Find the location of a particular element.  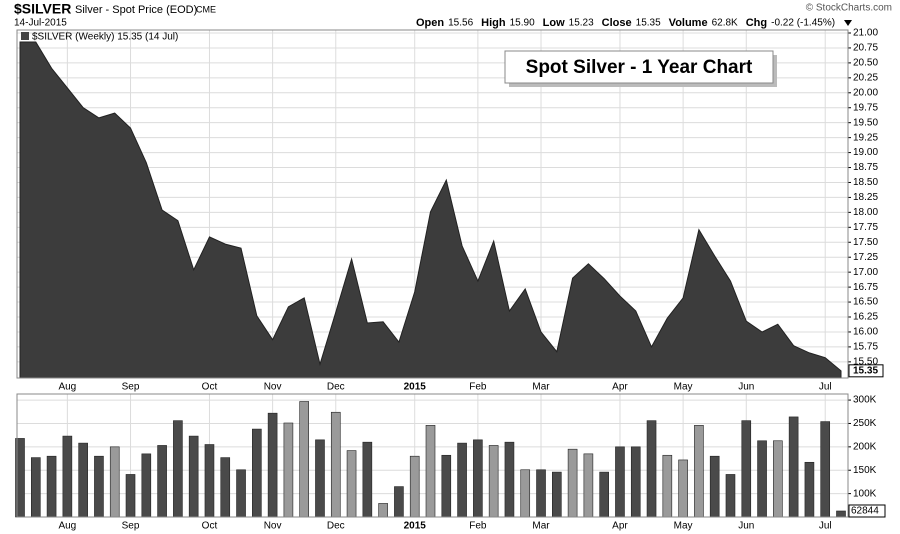

exchange: CME is located at coordinates (206, 9).